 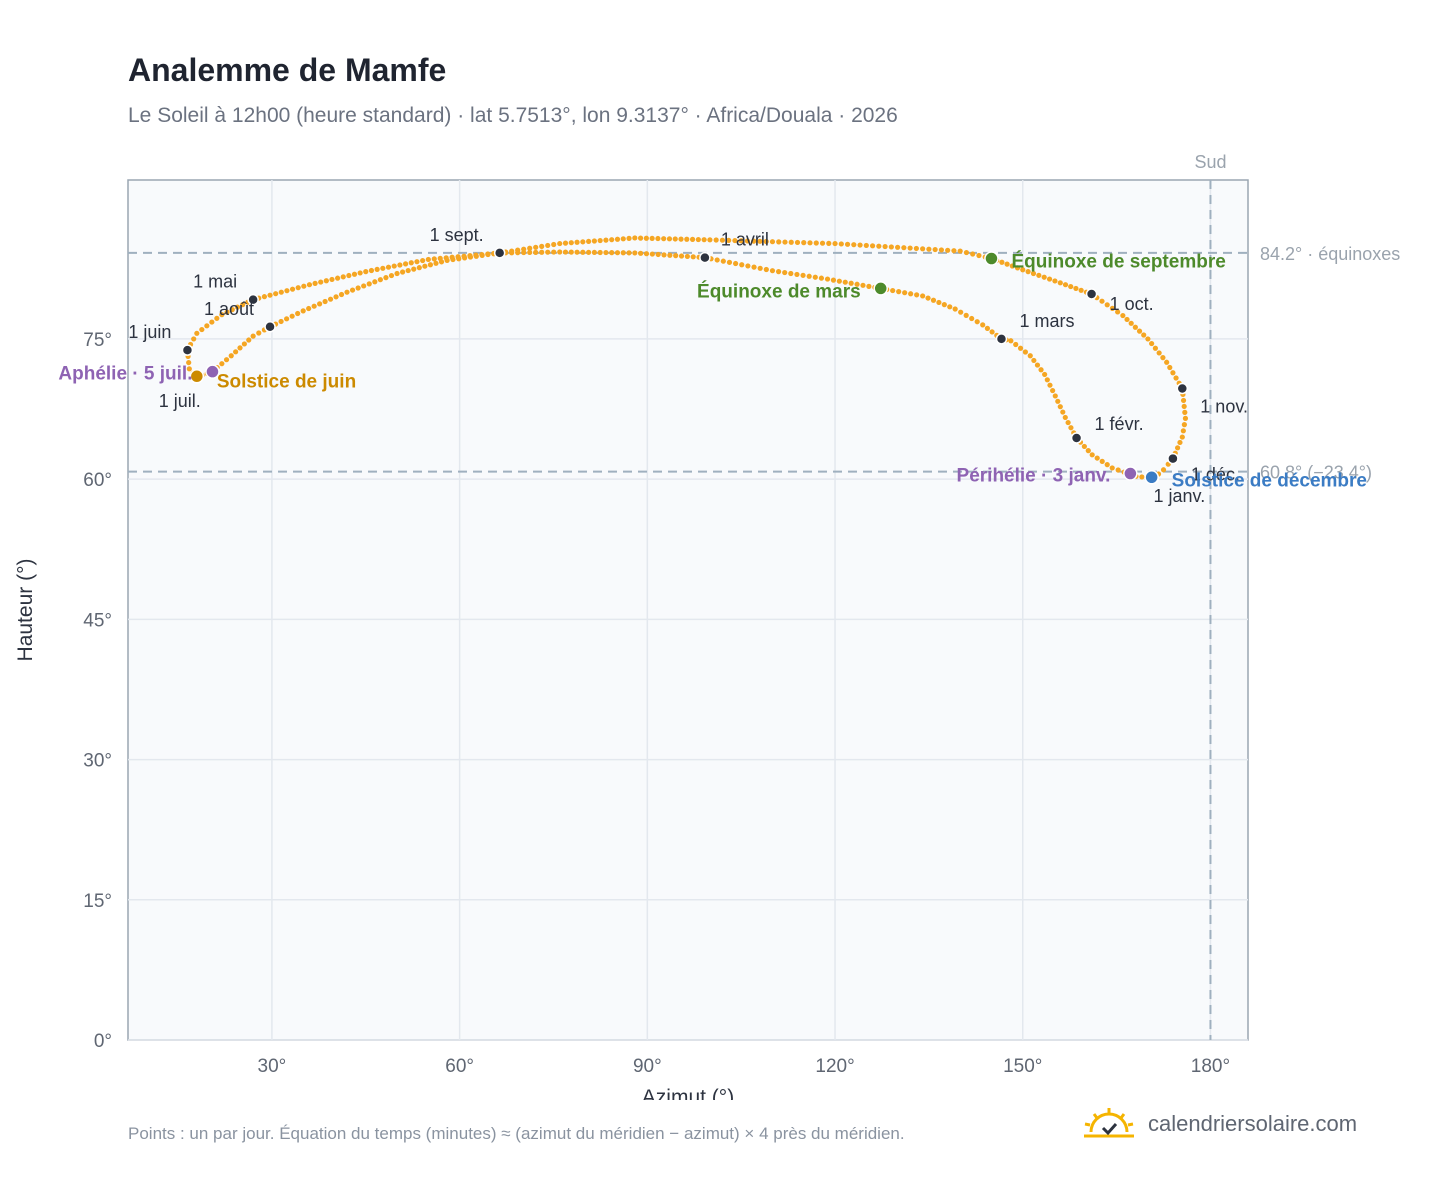 I want to click on month-label: 1 déc., so click(x=1215, y=475).